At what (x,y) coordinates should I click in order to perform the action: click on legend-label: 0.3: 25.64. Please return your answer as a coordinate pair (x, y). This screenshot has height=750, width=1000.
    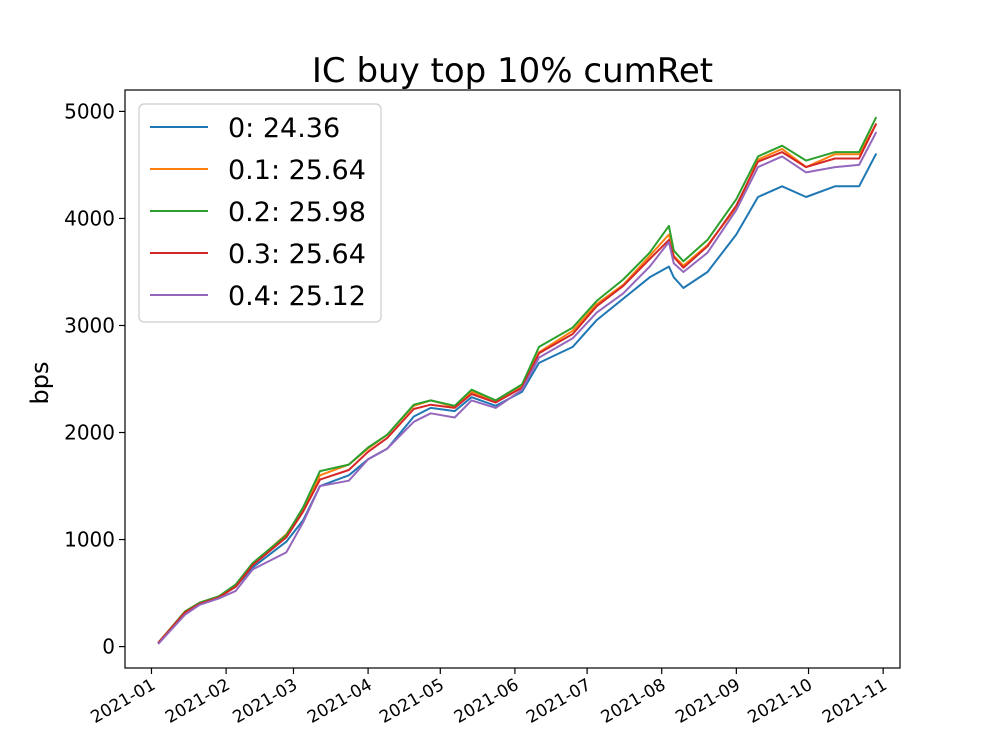
    Looking at the image, I should click on (297, 254).